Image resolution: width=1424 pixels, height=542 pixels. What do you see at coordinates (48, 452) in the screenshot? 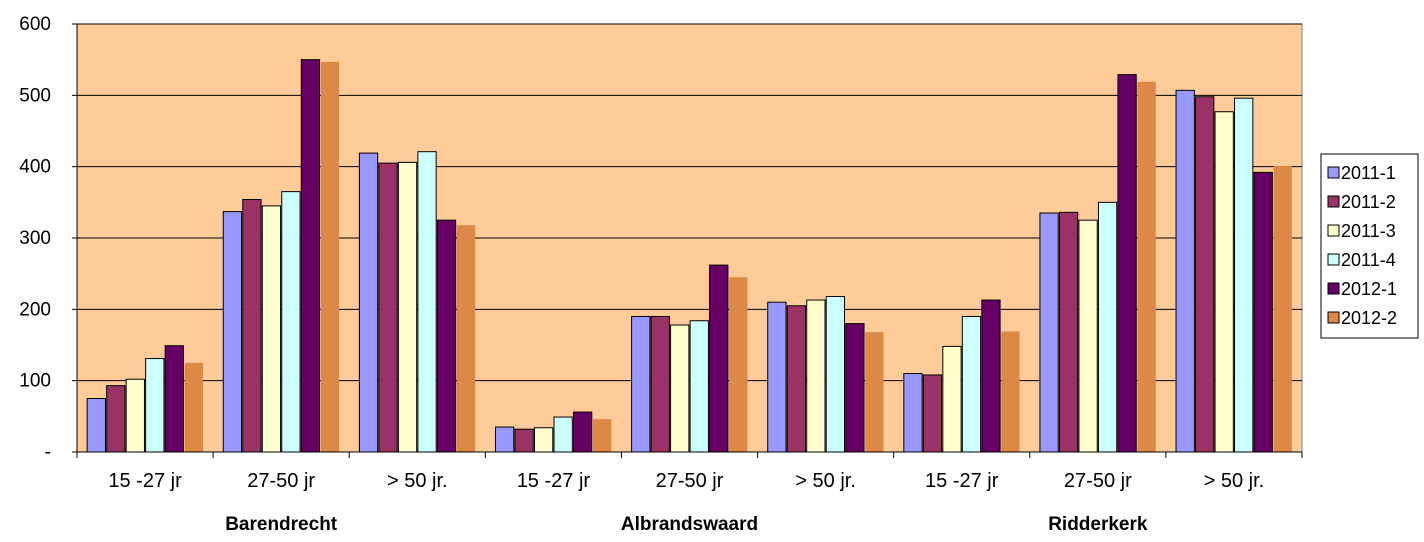
I see `y-tick-label: -` at bounding box center [48, 452].